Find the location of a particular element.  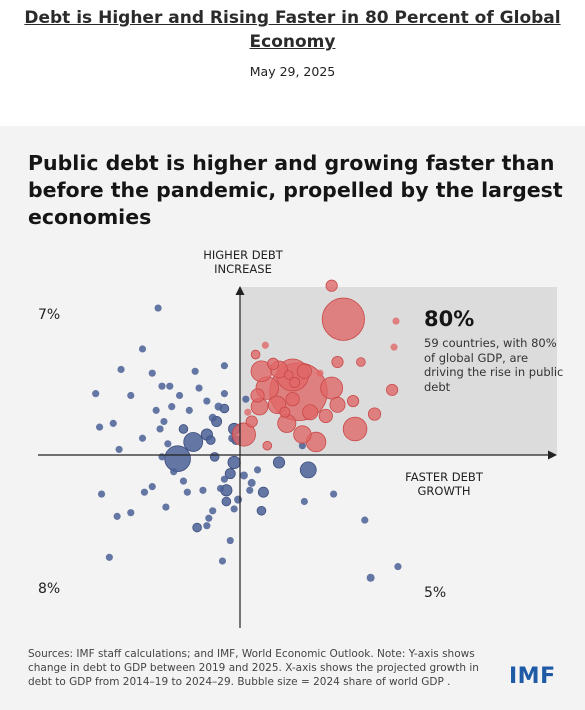

quadrant-top-left-pct: 7% is located at coordinates (49, 315).